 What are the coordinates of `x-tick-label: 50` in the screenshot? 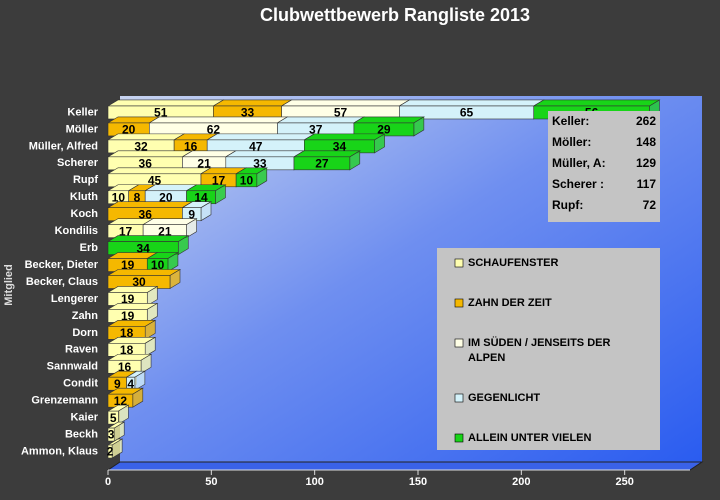 It's located at (211, 482).